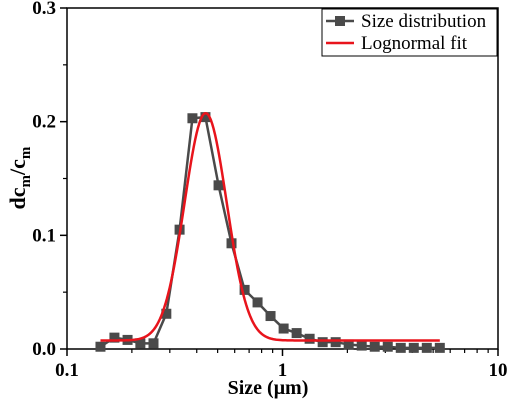 This screenshot has width=512, height=404. What do you see at coordinates (283, 370) in the screenshot?
I see `x-tick-label: 1` at bounding box center [283, 370].